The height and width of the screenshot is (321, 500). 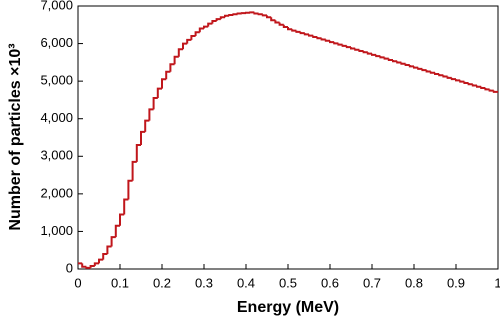 I want to click on x-tick-label: 0.4, so click(x=246, y=282).